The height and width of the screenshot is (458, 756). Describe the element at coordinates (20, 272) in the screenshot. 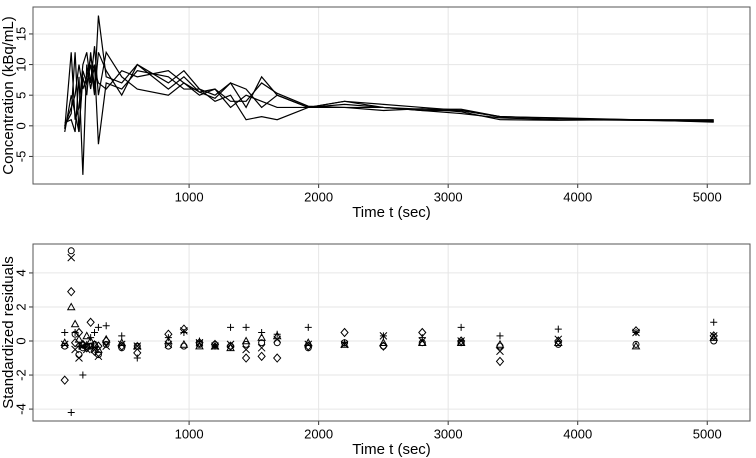

I see `y-tick-label: 4` at that location.